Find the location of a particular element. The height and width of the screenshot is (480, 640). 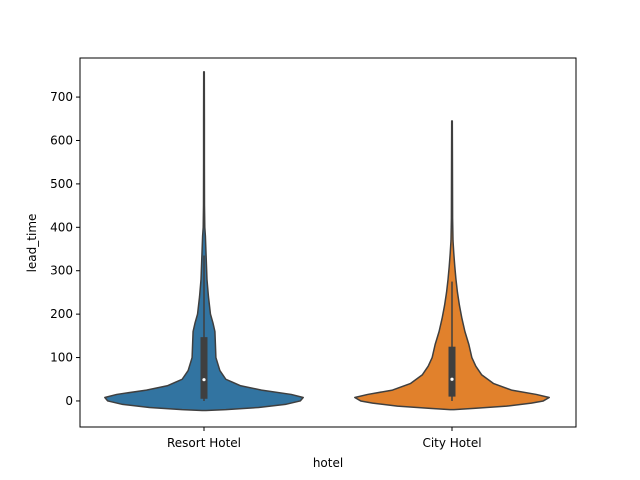

y-tick-label: 400 is located at coordinates (61, 227).